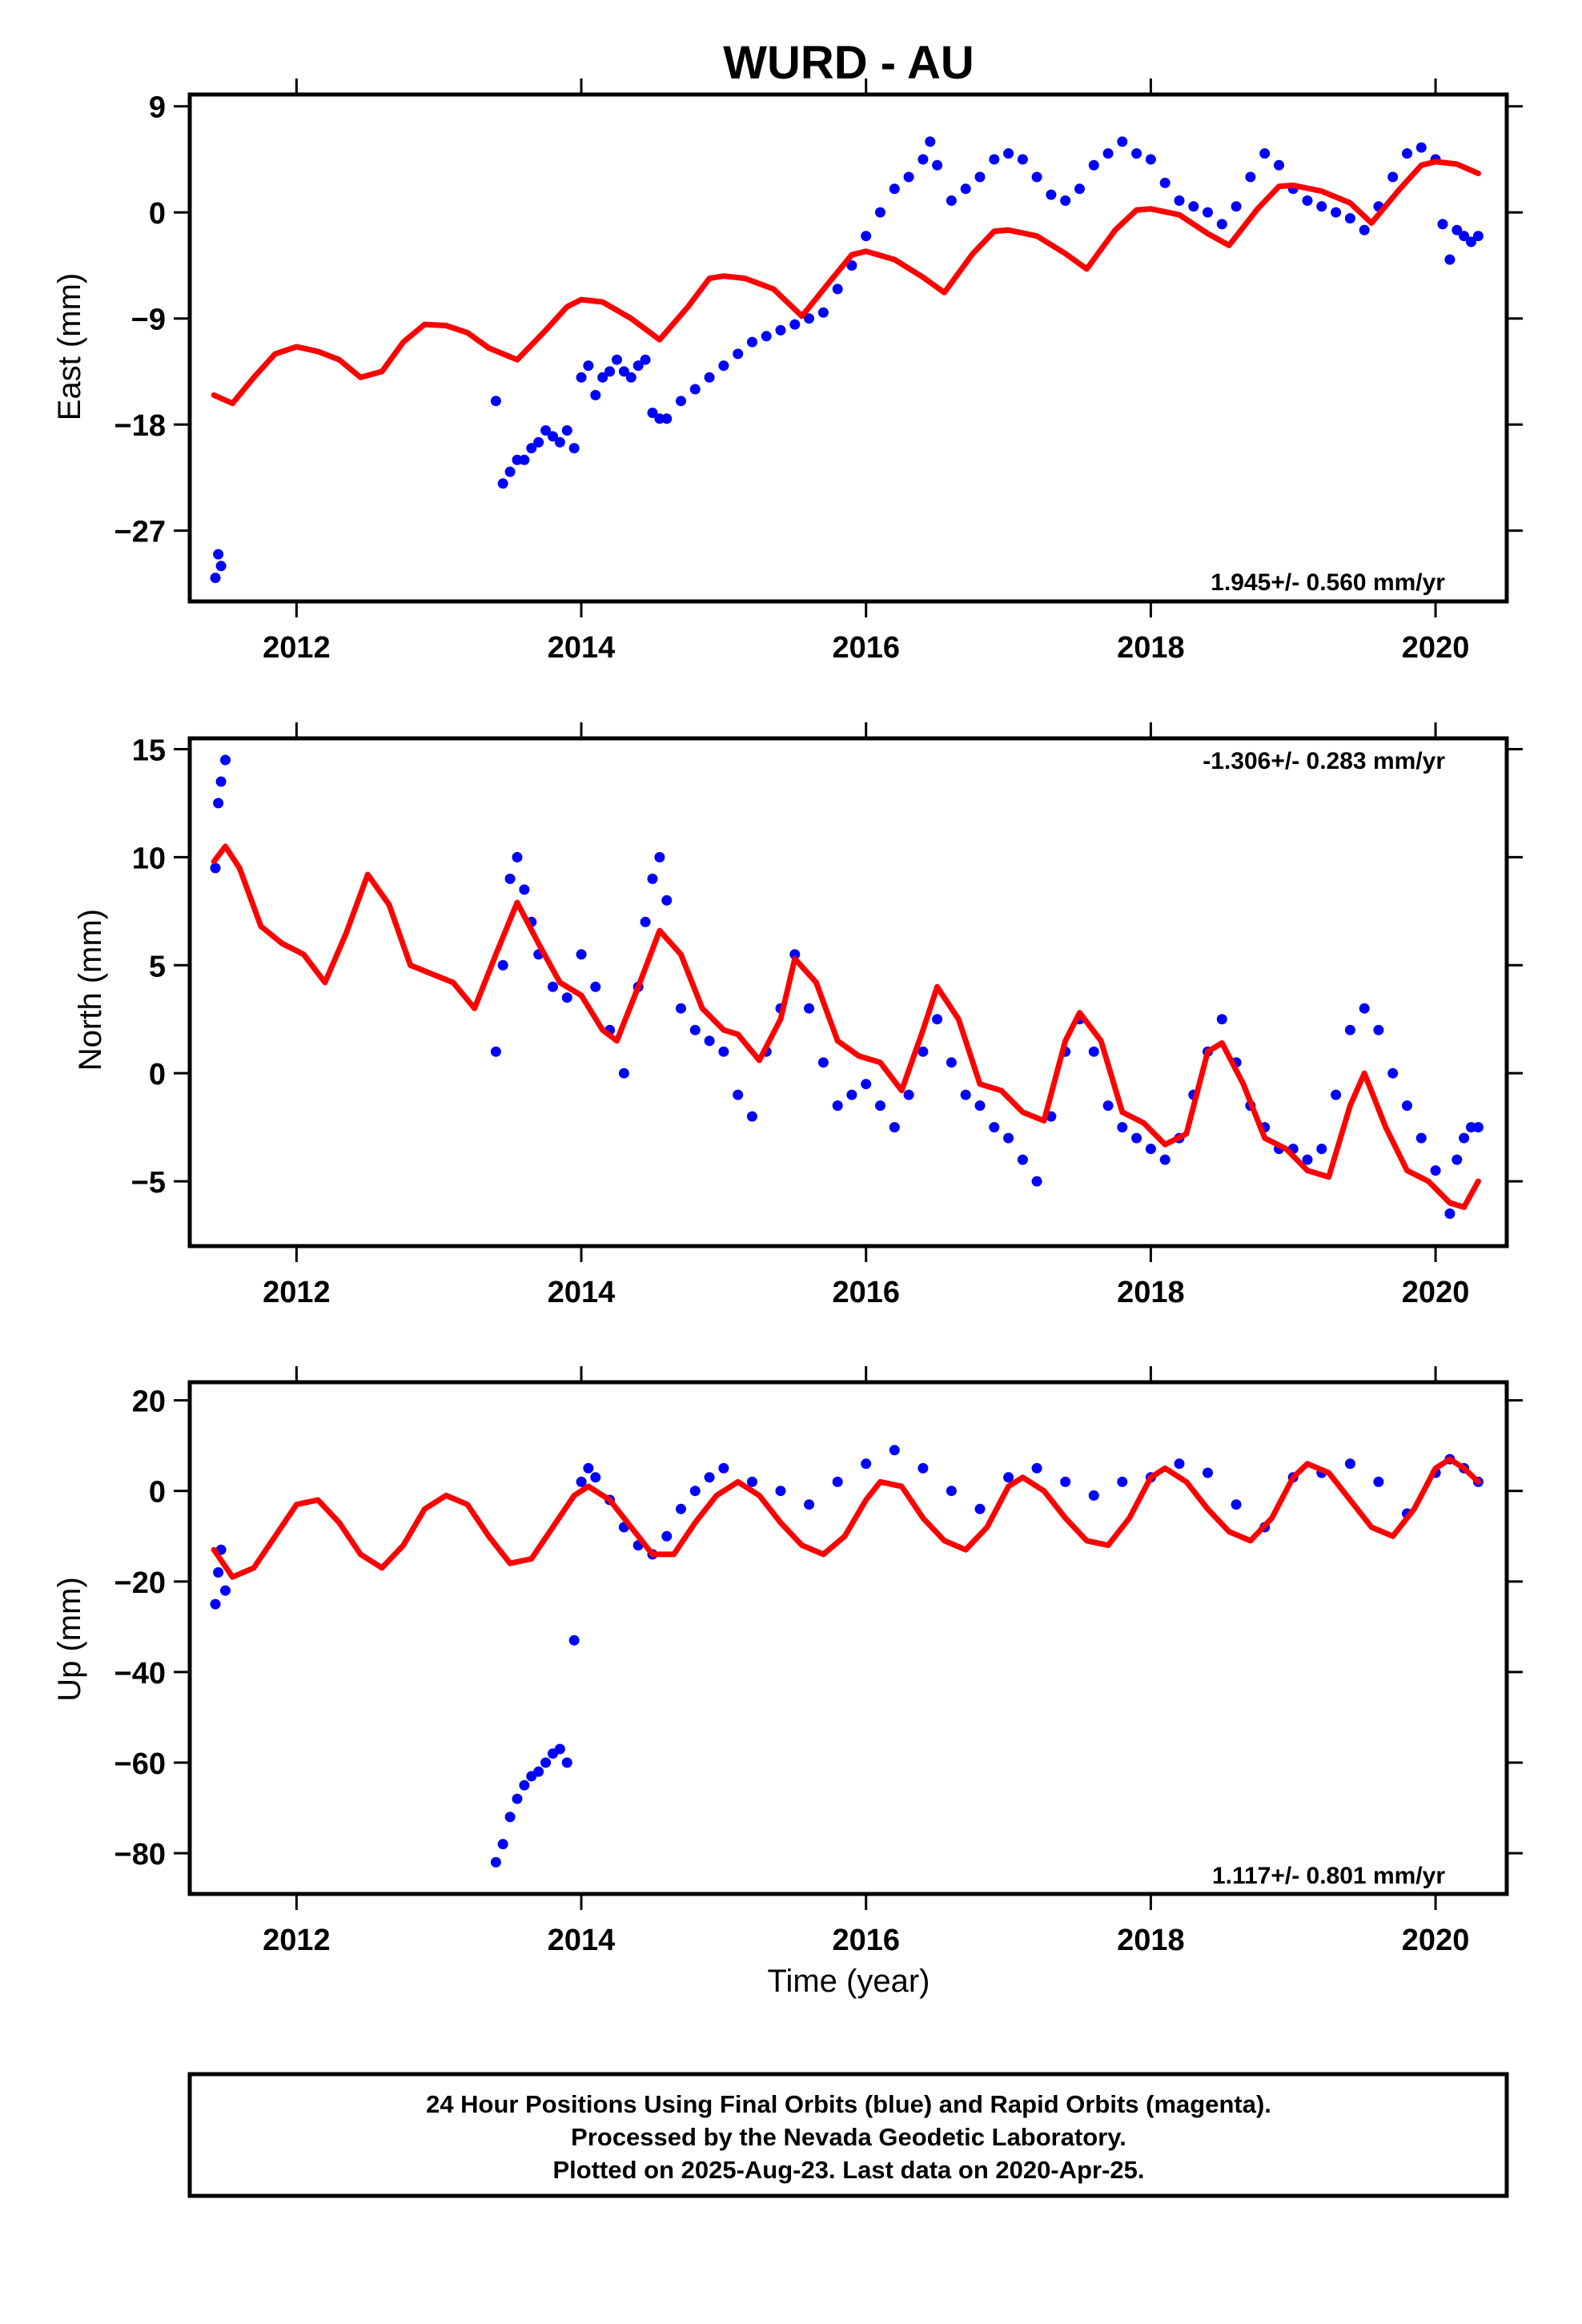 The height and width of the screenshot is (2324, 1582). Describe the element at coordinates (1436, 648) in the screenshot. I see `east-x-tick-label: 2020` at that location.